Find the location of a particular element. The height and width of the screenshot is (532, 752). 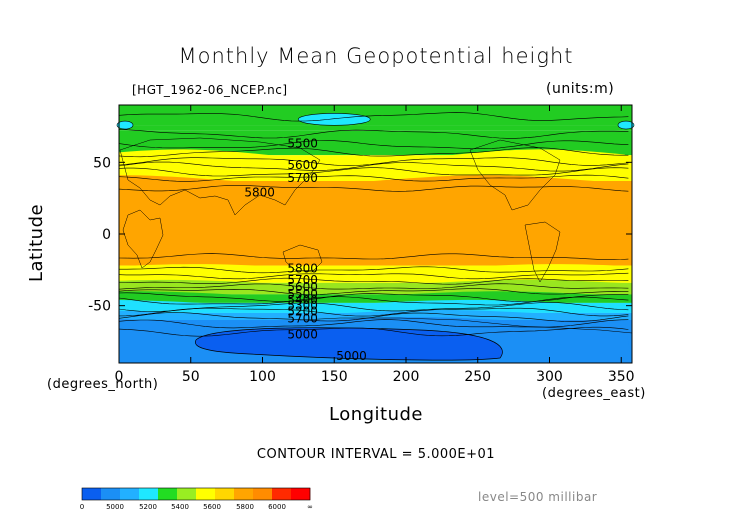

colorbar-label: 5800 is located at coordinates (245, 507).